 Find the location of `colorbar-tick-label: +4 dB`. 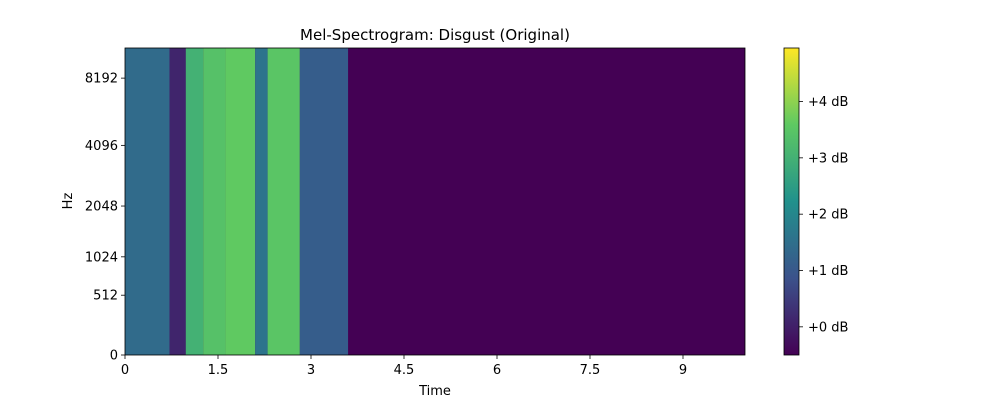

colorbar-tick-label: +4 dB is located at coordinates (828, 102).